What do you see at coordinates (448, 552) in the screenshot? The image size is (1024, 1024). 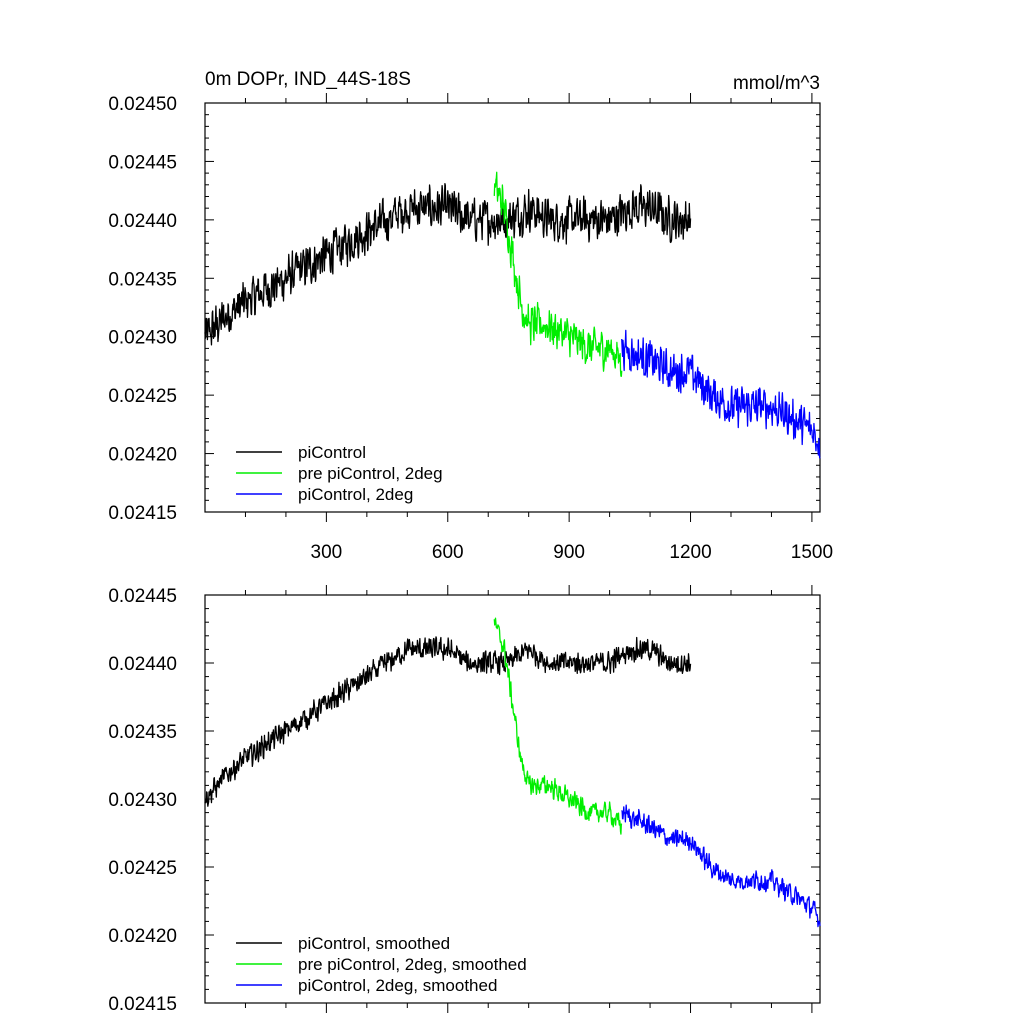 I see `x-tick-label: 600` at bounding box center [448, 552].